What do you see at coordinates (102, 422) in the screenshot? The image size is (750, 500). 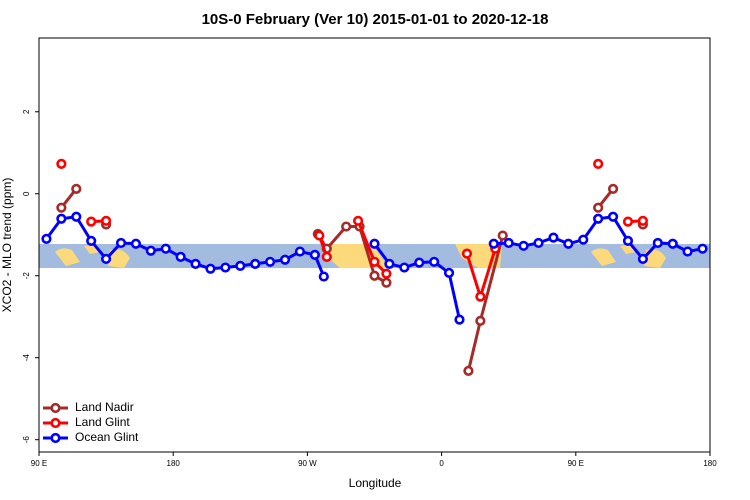 I see `legend-label: Land Glint` at bounding box center [102, 422].